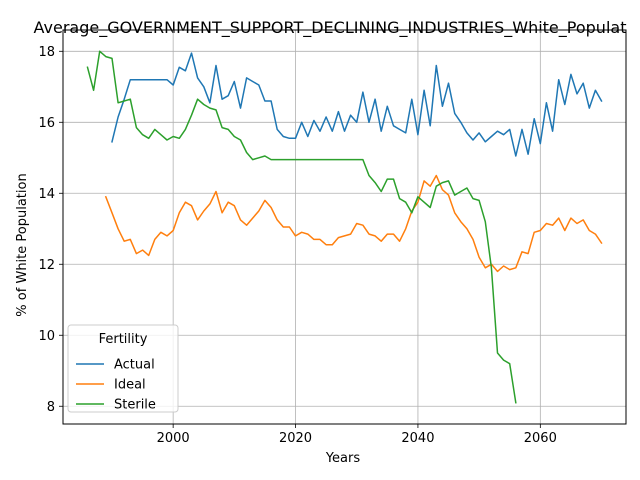 The height and width of the screenshot is (480, 640). Describe the element at coordinates (46, 194) in the screenshot. I see `y-tick-label: 14` at that location.